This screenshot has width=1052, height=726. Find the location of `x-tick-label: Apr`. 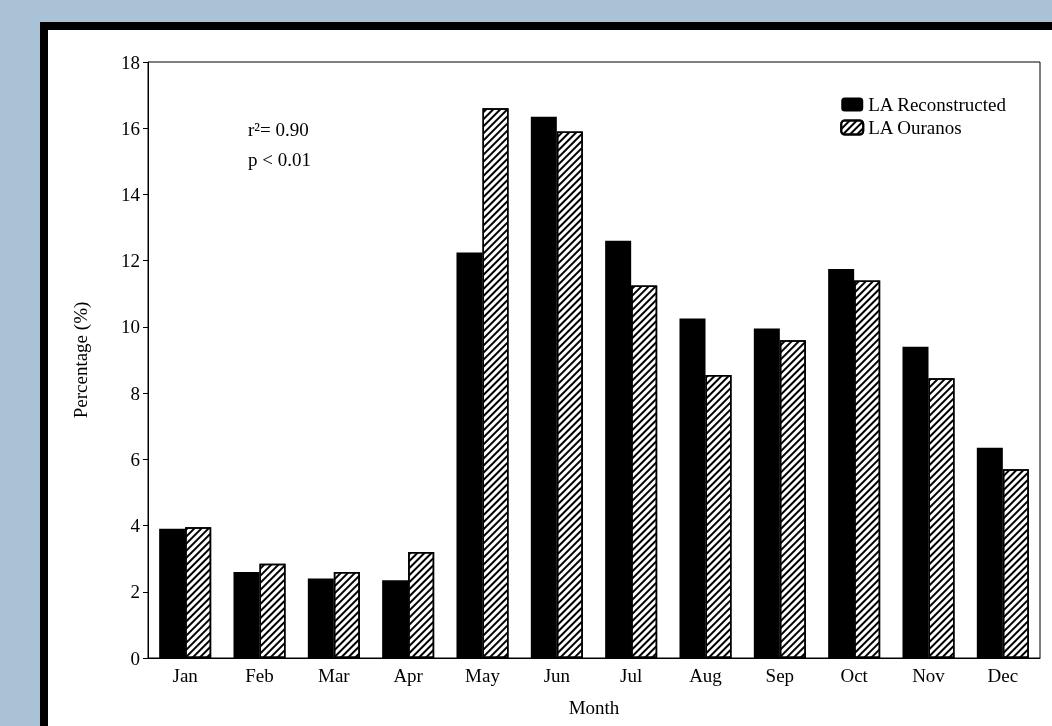

x-tick-label: Apr is located at coordinates (408, 675).